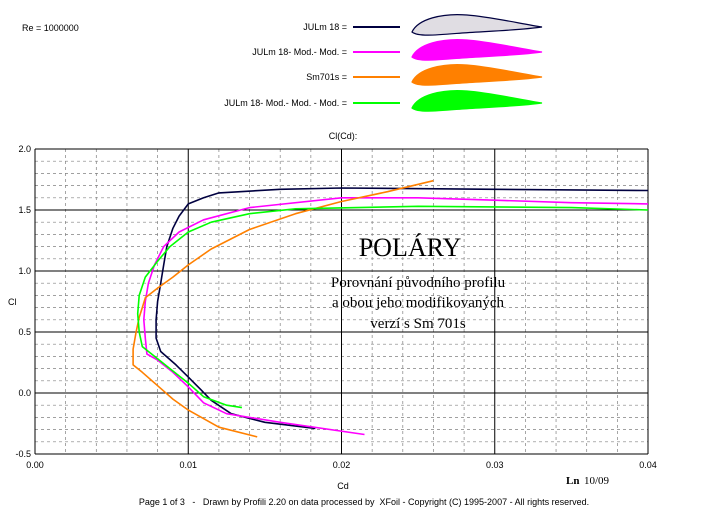  I want to click on annotation-line-3: verzí s Sm 701s, so click(418, 324).